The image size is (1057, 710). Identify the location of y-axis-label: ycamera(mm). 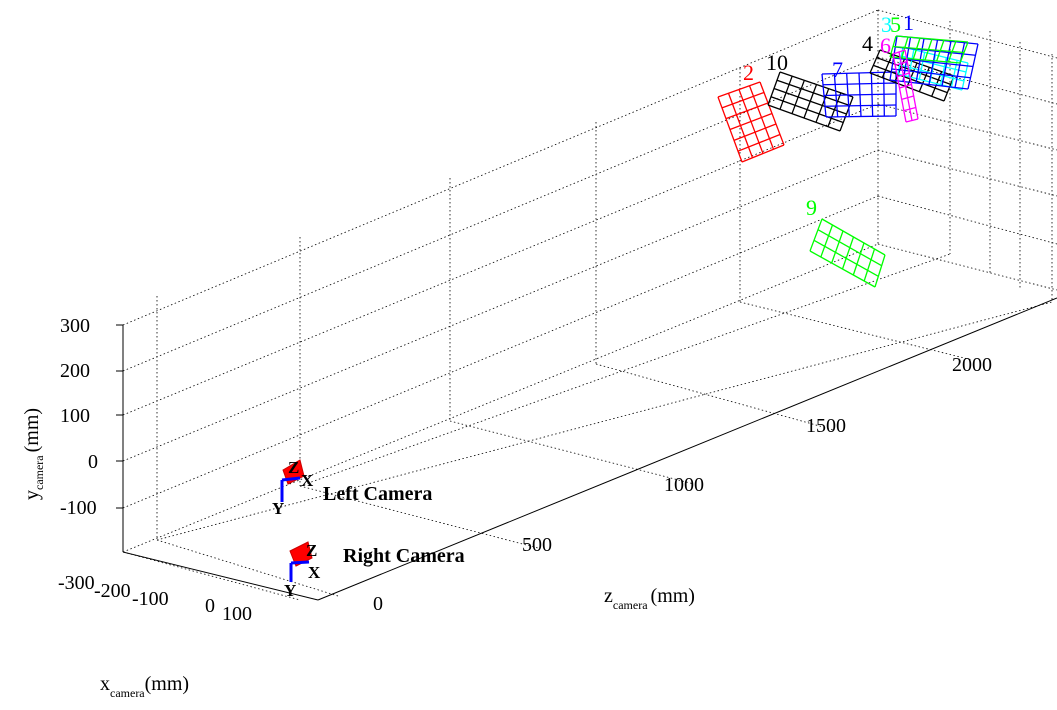
(33, 454).